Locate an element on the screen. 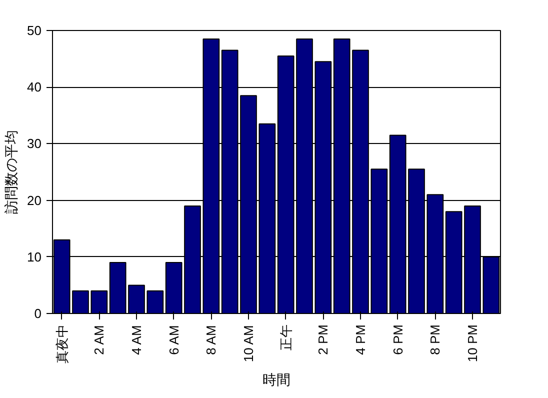  x-axis-title: 時間 is located at coordinates (276, 380).